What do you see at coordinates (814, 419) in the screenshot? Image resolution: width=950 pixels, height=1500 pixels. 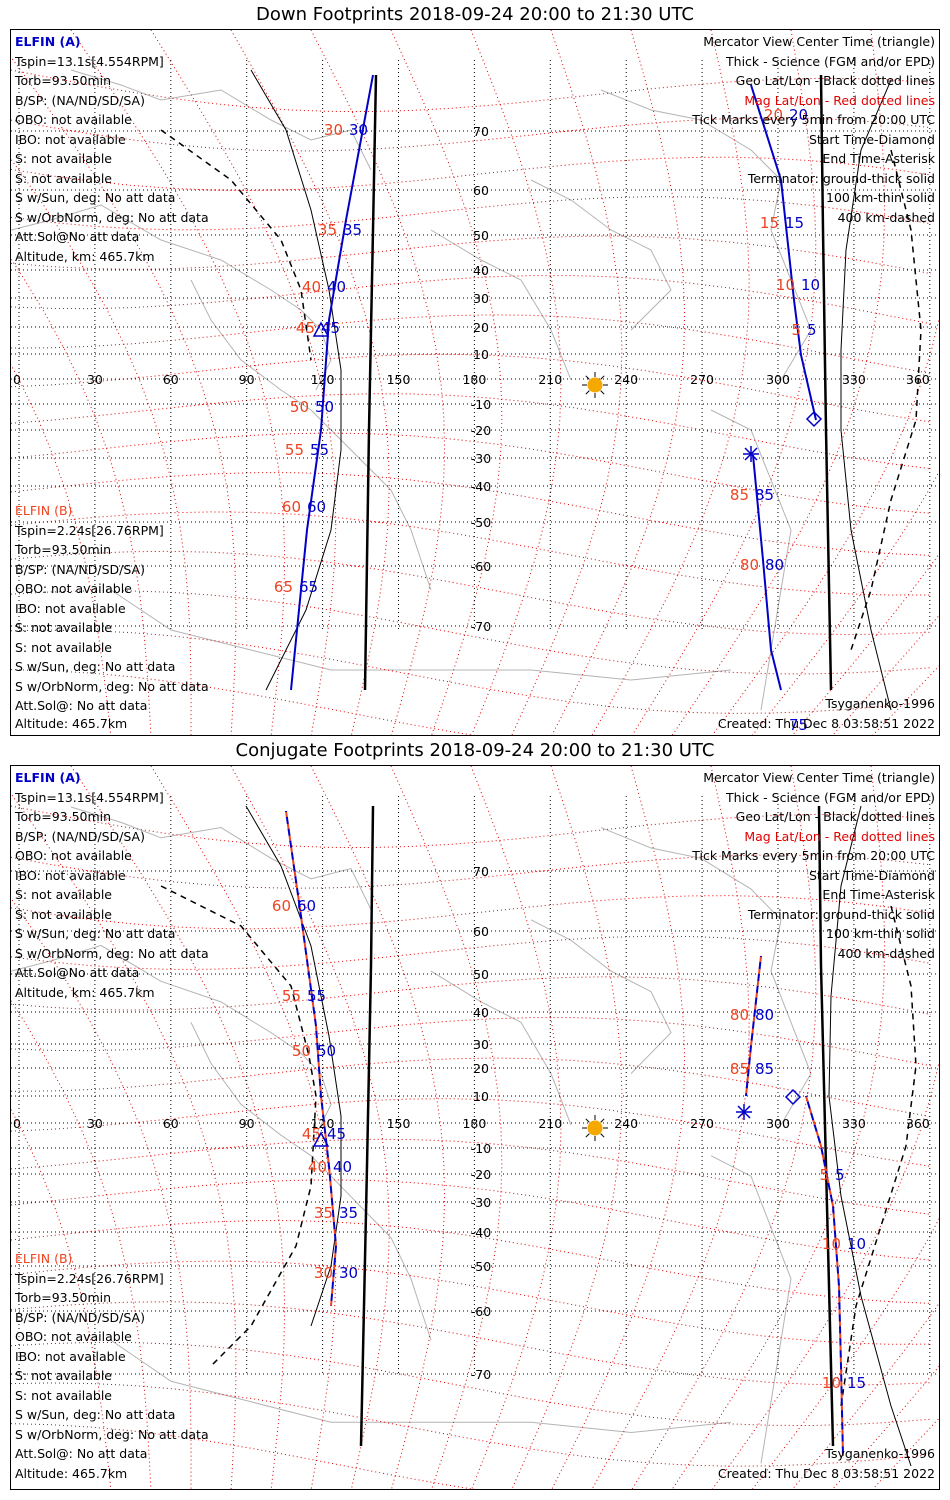 I see `start-time-diamond-icon` at bounding box center [814, 419].